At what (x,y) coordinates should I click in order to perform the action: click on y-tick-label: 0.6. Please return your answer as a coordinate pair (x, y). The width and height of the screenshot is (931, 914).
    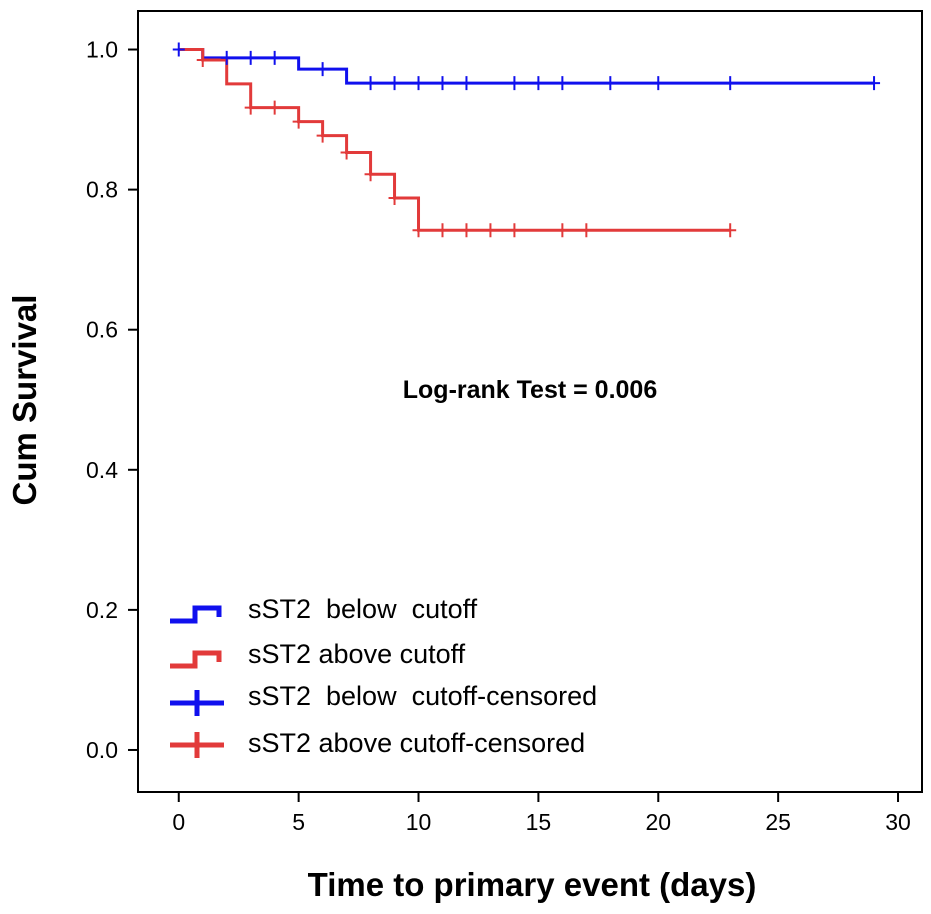
    Looking at the image, I should click on (102, 330).